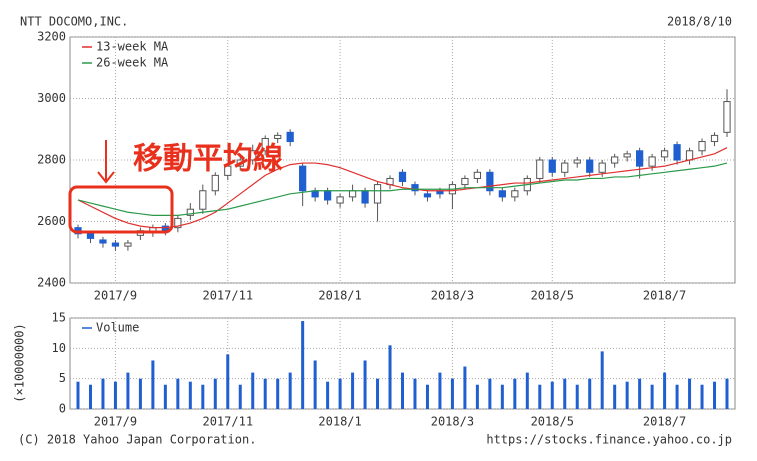 This screenshot has height=461, width=757. I want to click on y-tick-label: 0, so click(62, 409).